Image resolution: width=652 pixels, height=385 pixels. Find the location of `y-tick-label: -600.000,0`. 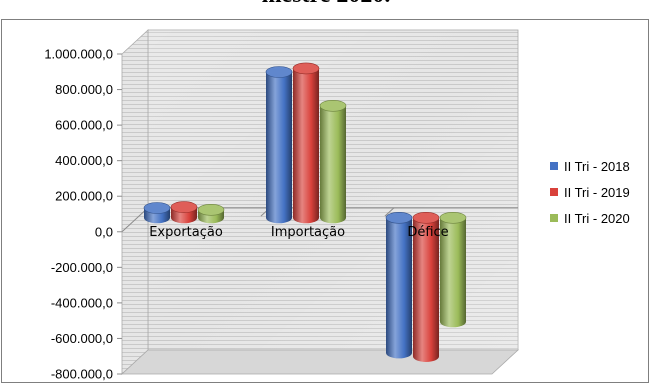

y-tick-label: -600.000,0 is located at coordinates (82, 338).